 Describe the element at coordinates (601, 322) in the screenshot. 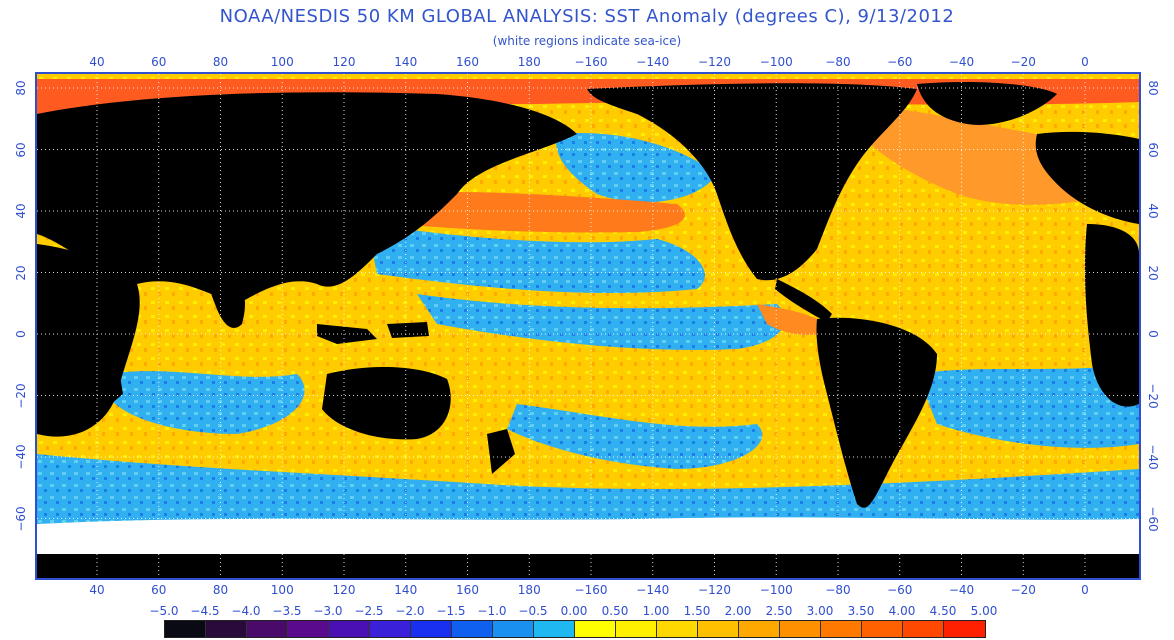

I see `equatorial-pacific-cool` at that location.